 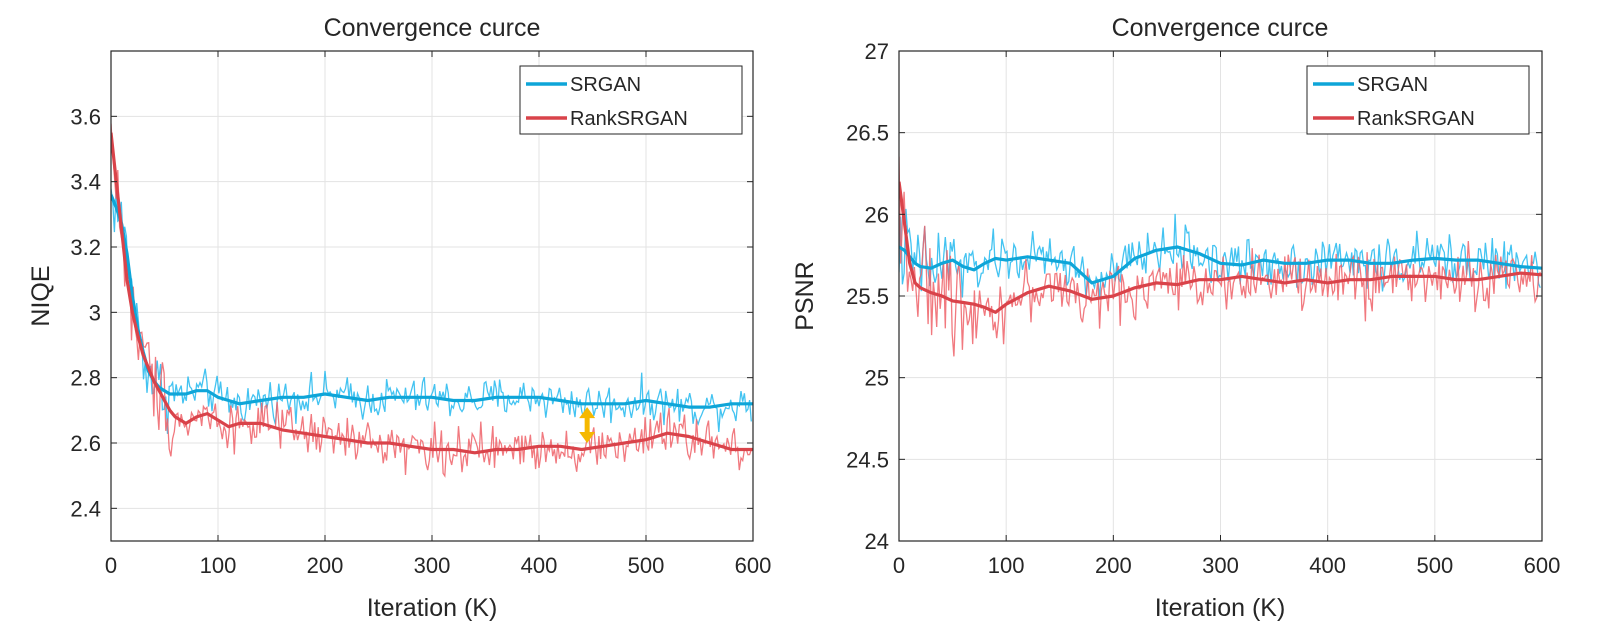 I want to click on y-tick-label: 3, so click(x=95, y=312).